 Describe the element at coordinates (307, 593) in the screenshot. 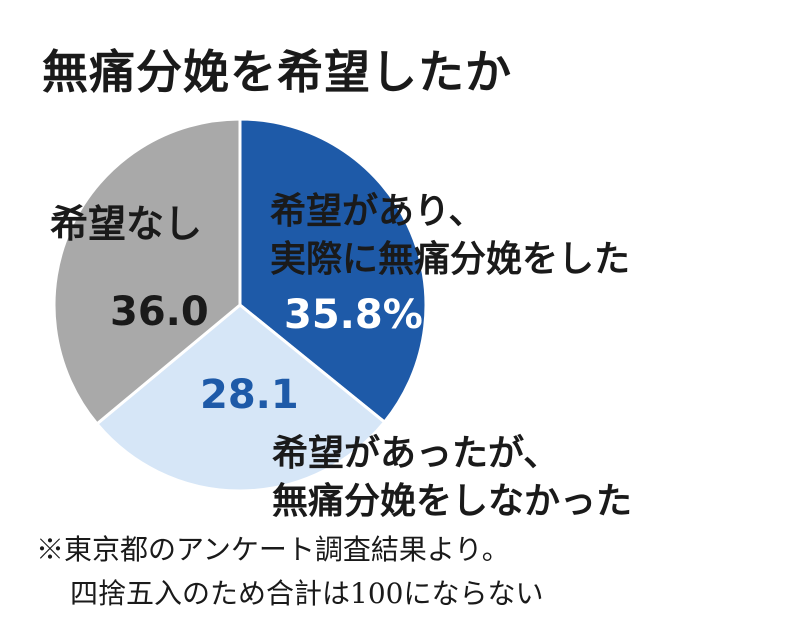

I see `footnote-line-2: 四捨五入のため合計は100にならない` at that location.